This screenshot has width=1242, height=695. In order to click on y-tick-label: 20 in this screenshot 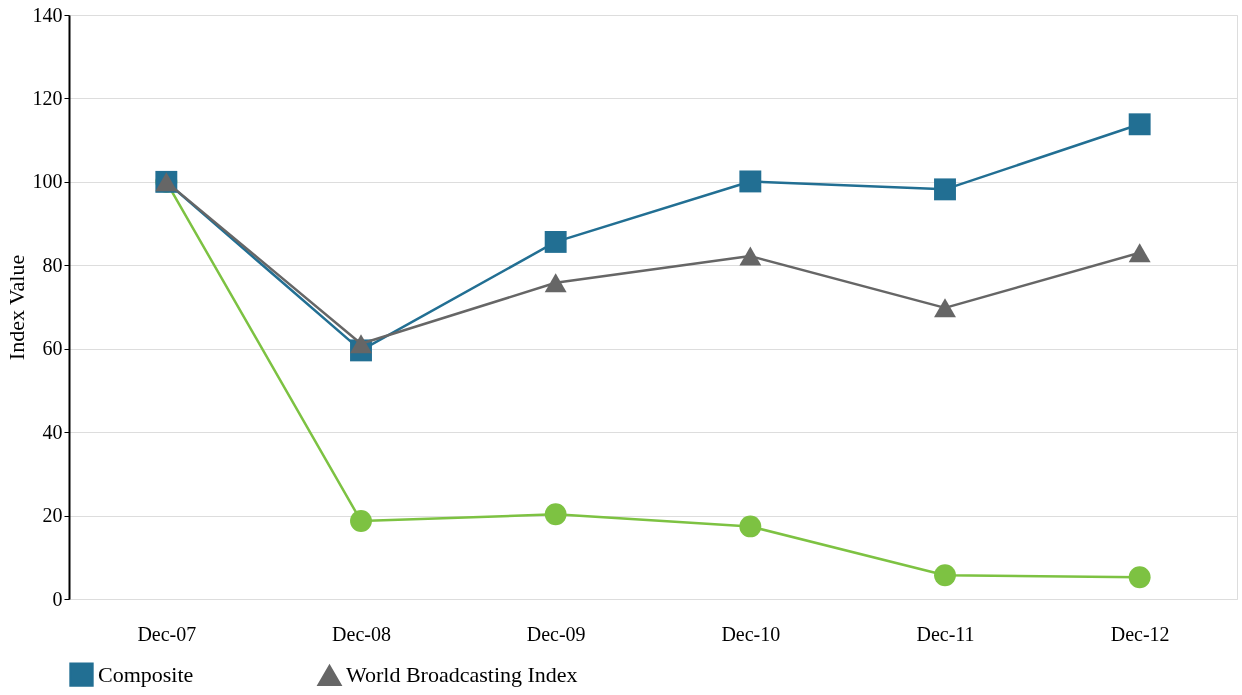, I will do `click(52, 515)`.